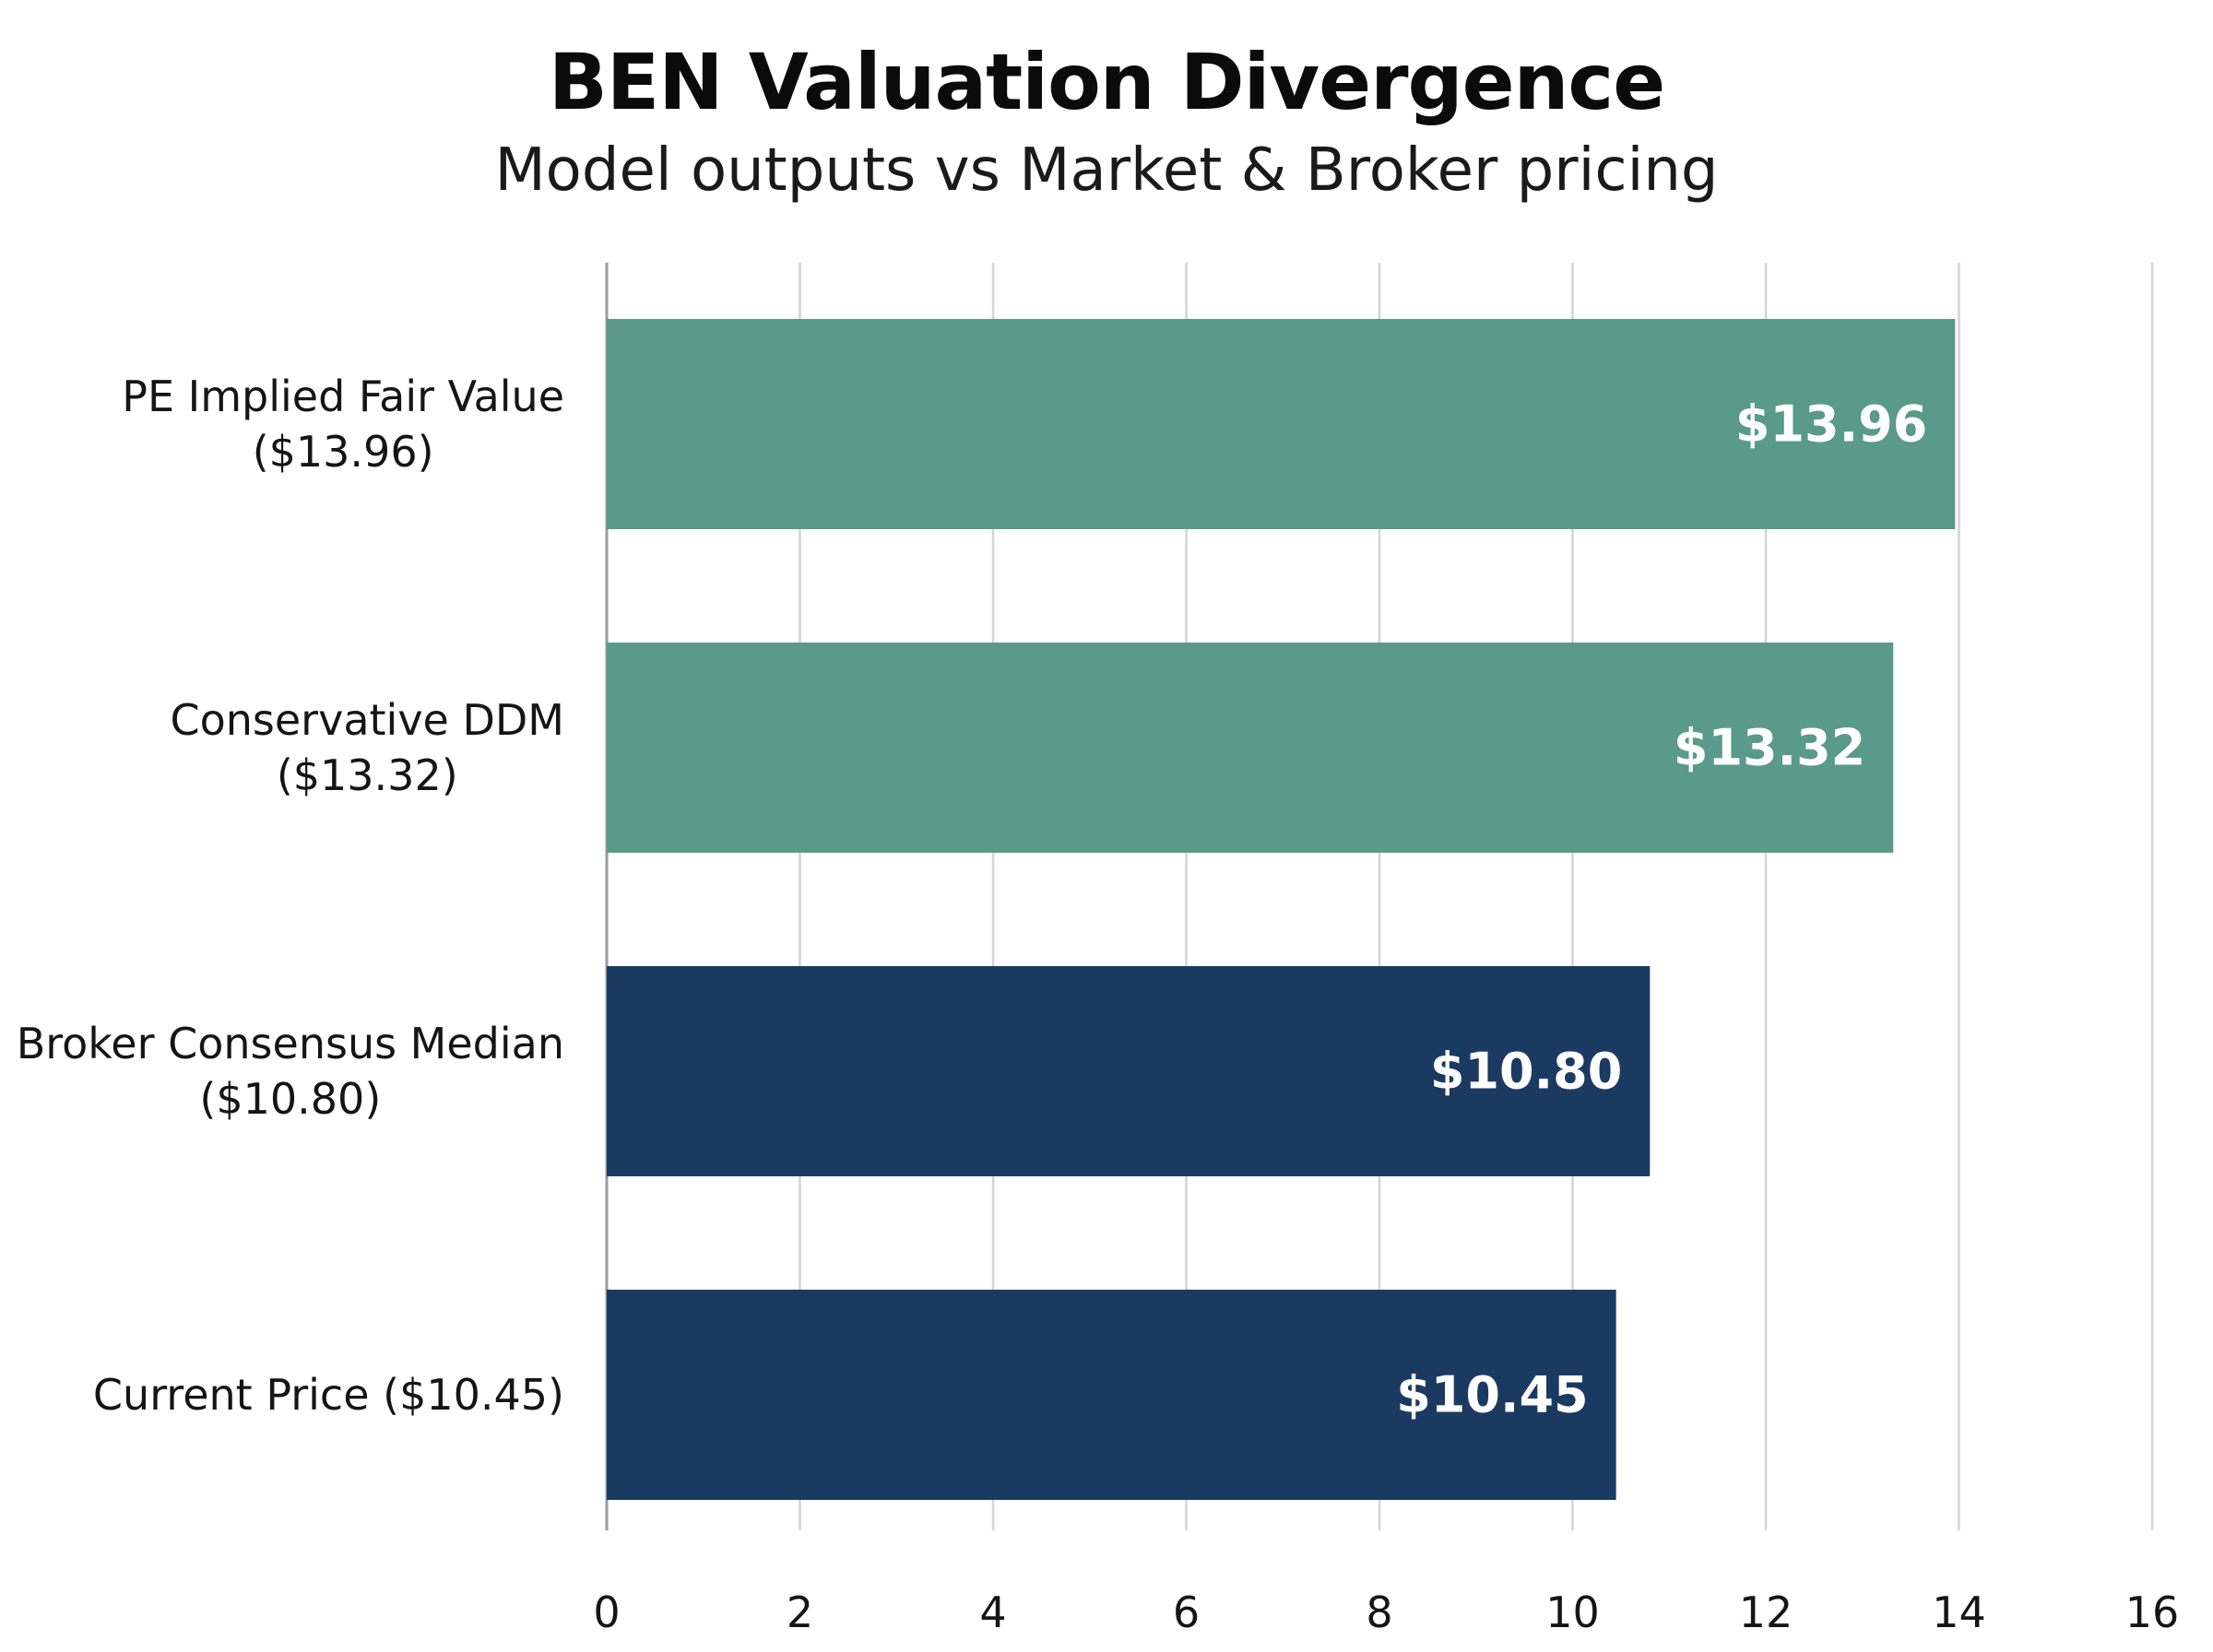  Describe the element at coordinates (1766, 1612) in the screenshot. I see `x-tick-label: 12` at that location.